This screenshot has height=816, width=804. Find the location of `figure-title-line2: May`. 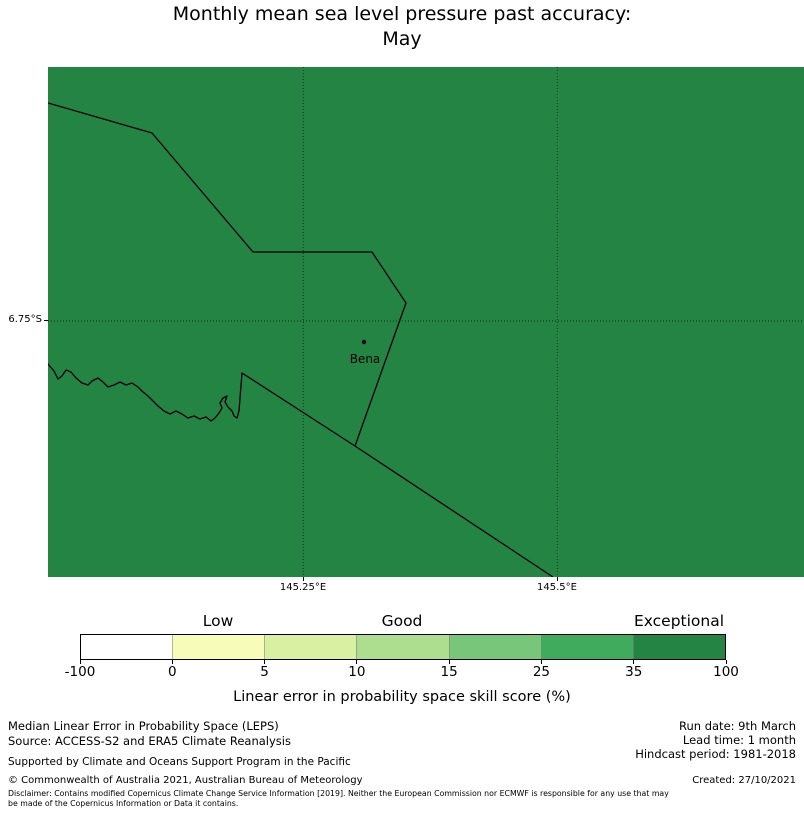

figure-title-line2: May is located at coordinates (402, 39).